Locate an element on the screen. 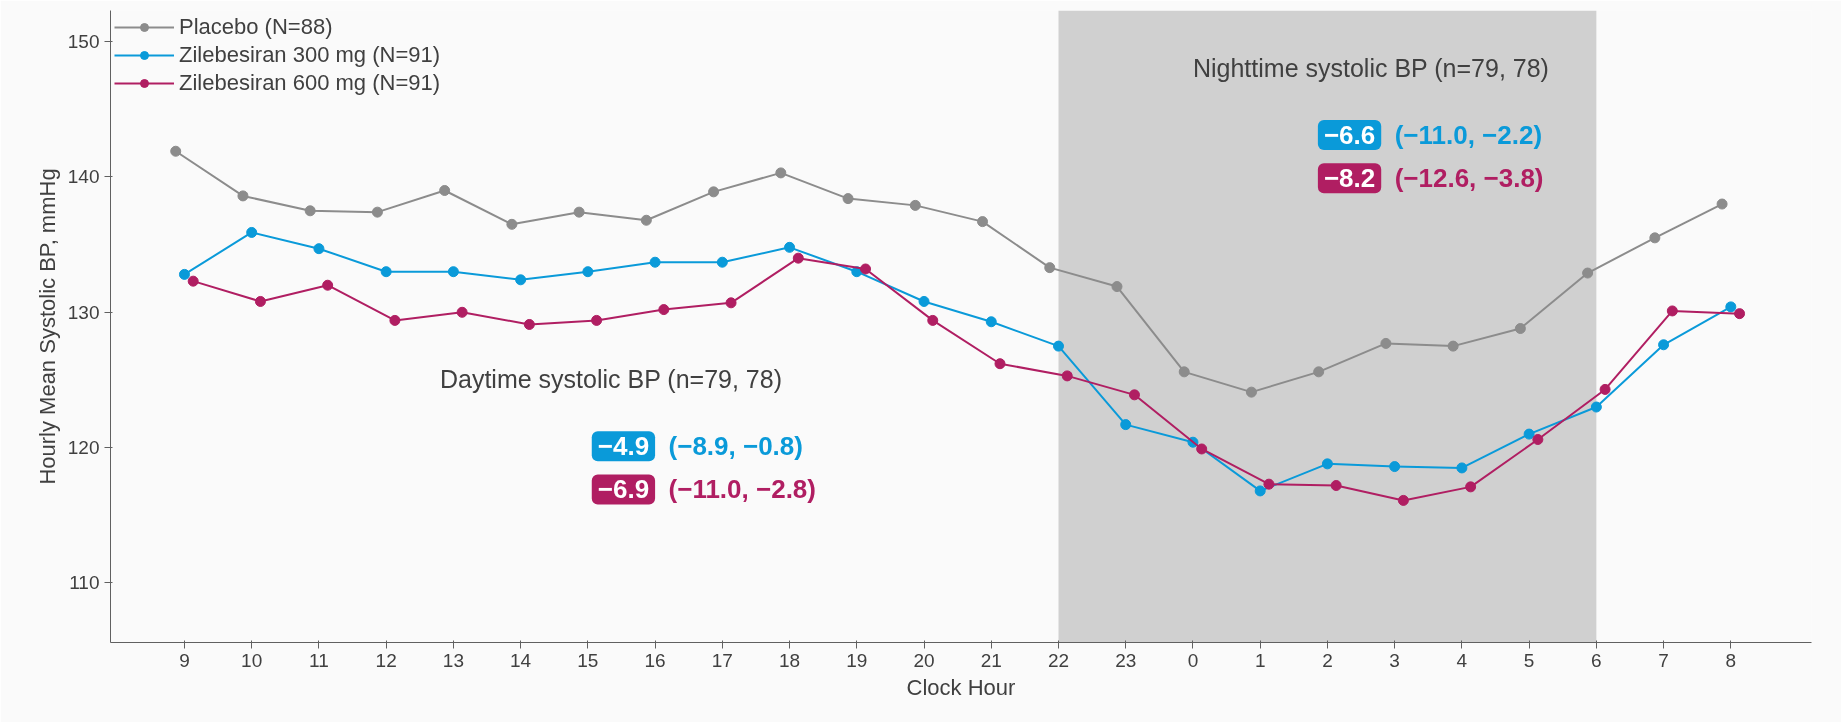  legend-label: Placebo (N=88) is located at coordinates (256, 27).